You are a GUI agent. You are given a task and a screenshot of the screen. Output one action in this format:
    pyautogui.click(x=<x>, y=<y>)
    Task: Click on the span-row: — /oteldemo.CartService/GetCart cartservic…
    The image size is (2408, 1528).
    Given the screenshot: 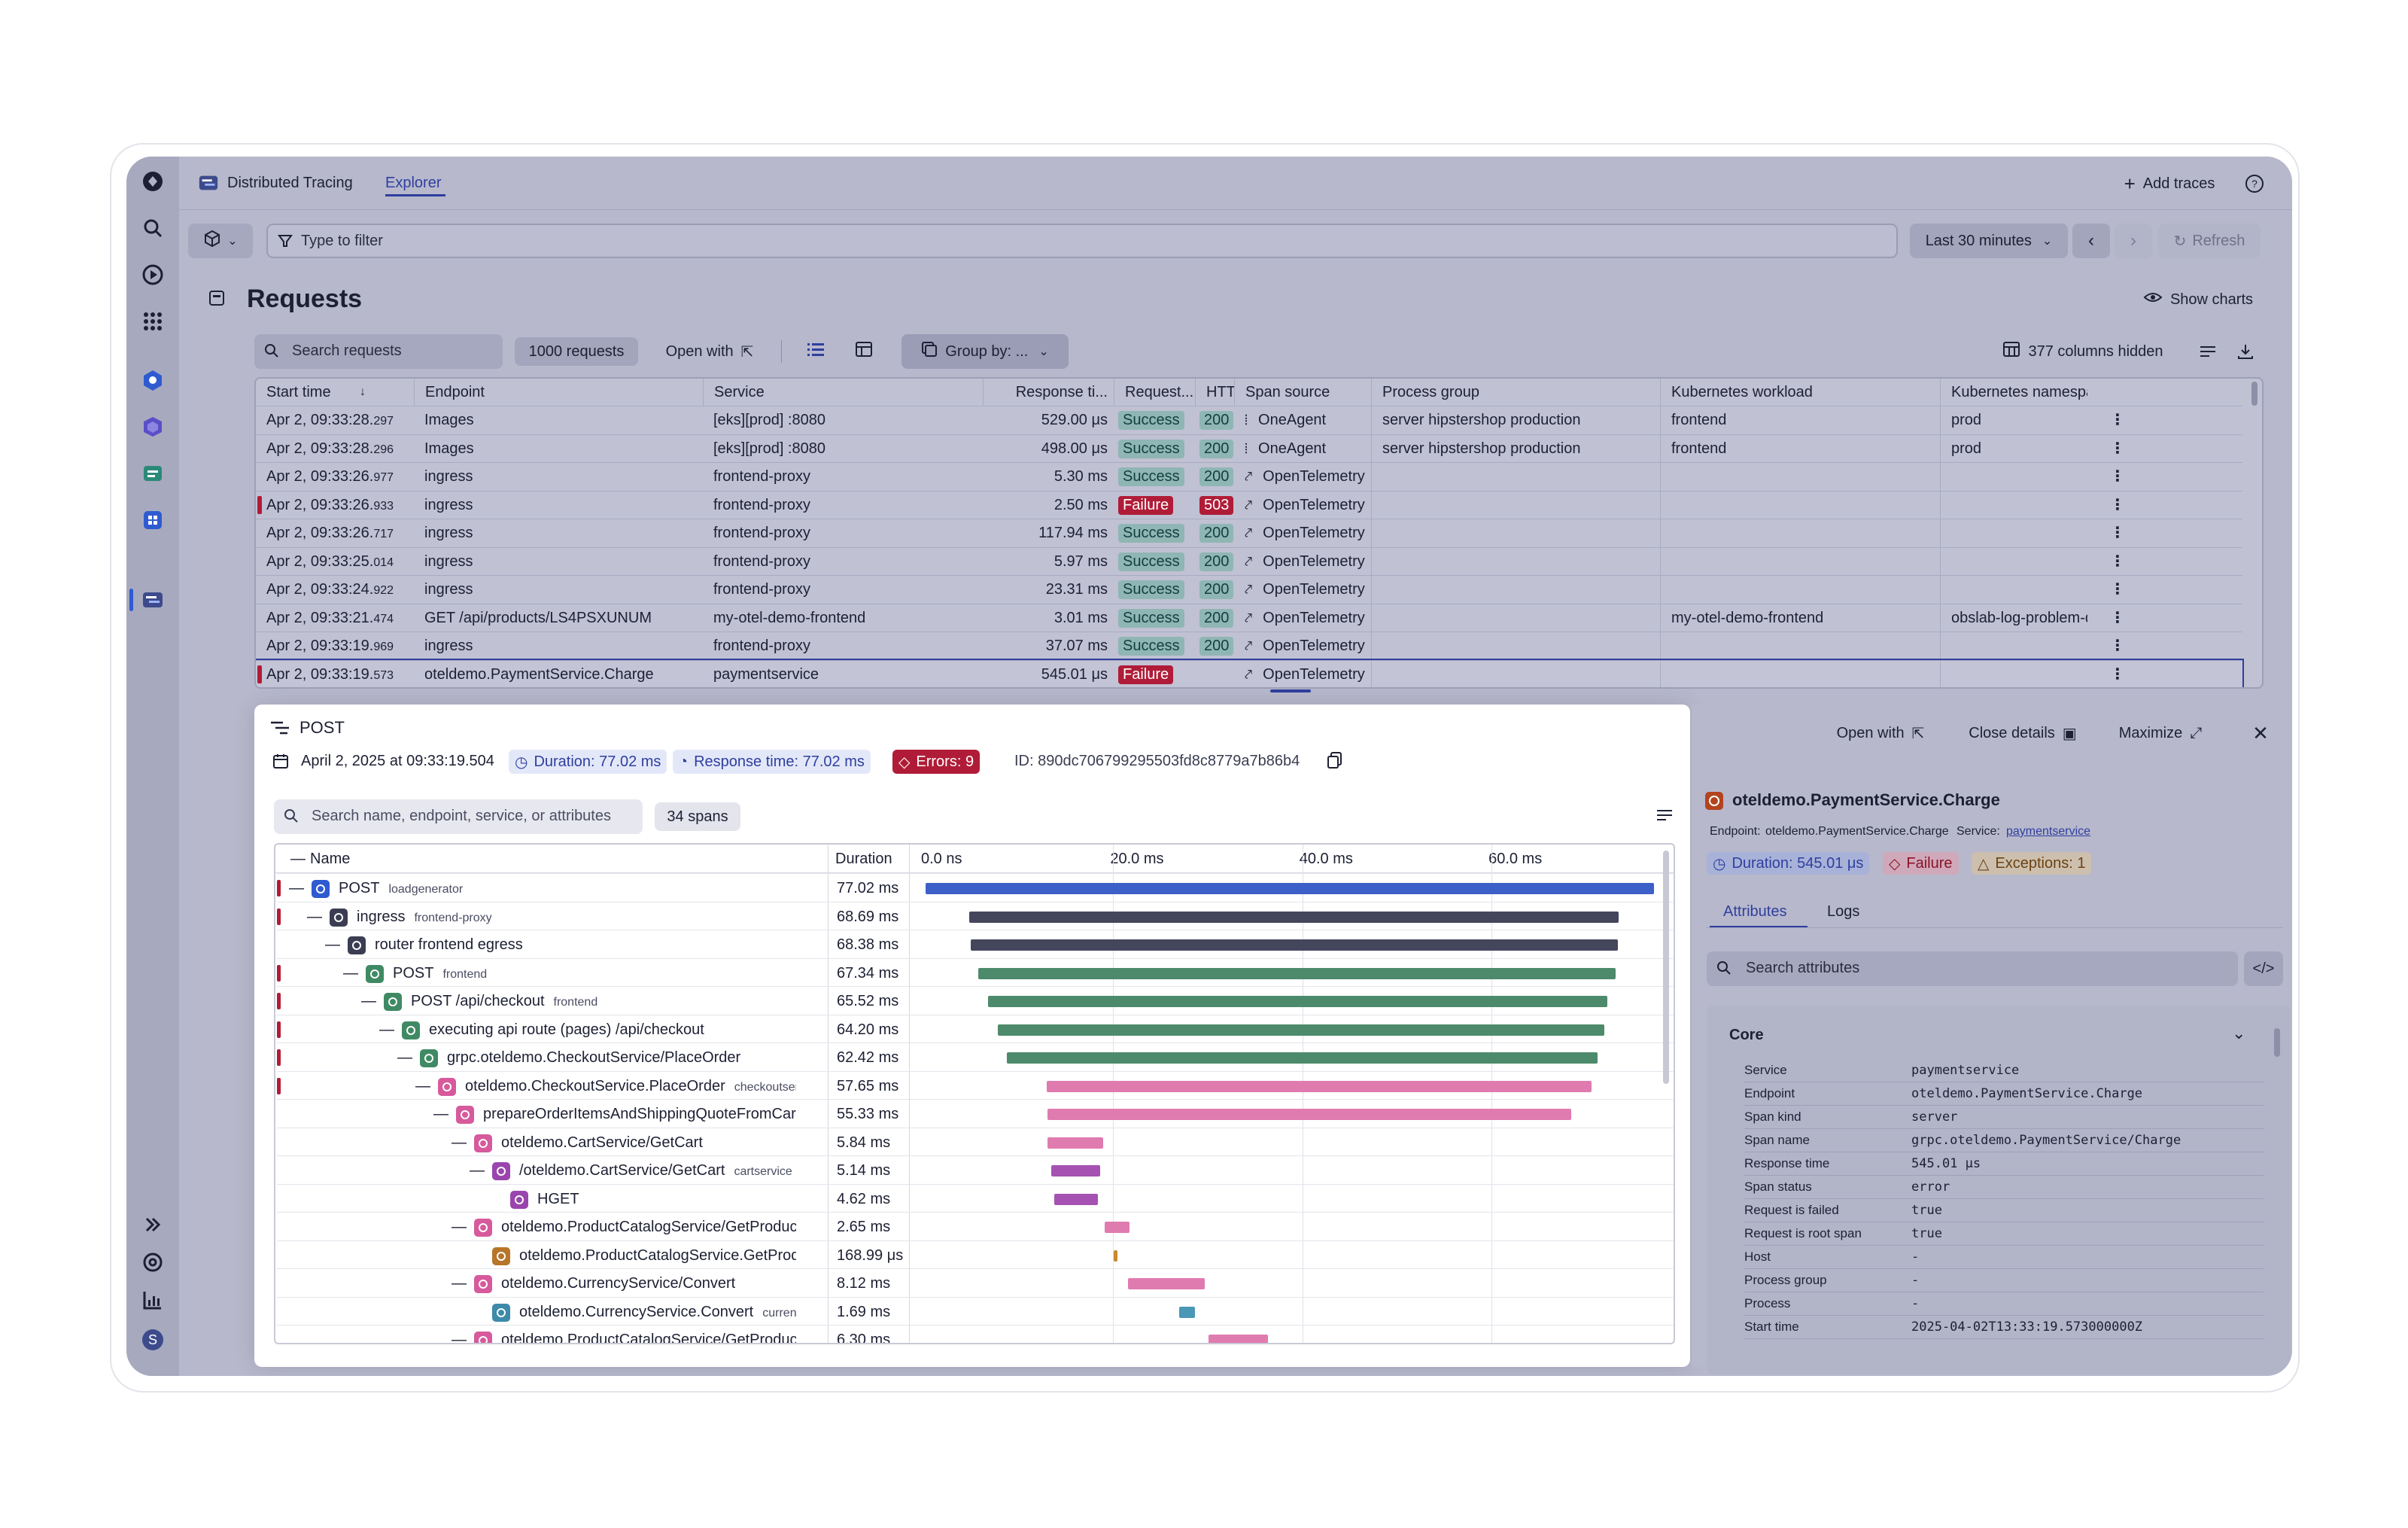 What is the action you would take?
    pyautogui.click(x=975, y=1169)
    